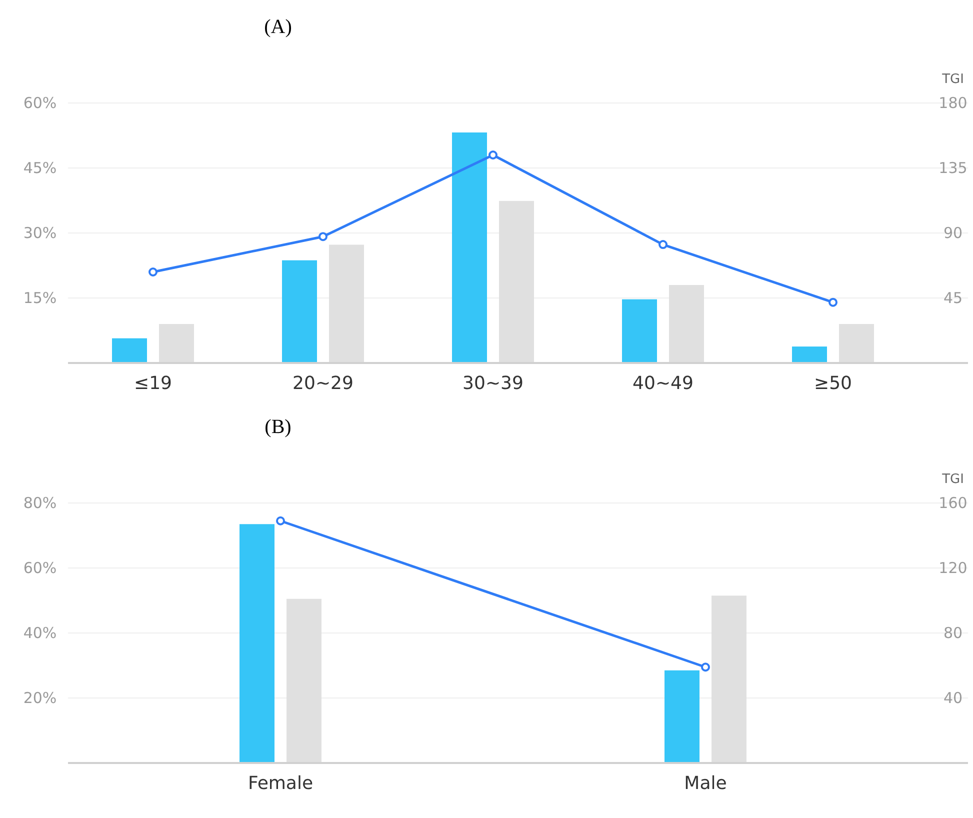 This screenshot has width=973, height=818. Describe the element at coordinates (953, 233) in the screenshot. I see `y2-tick-label: 90` at that location.